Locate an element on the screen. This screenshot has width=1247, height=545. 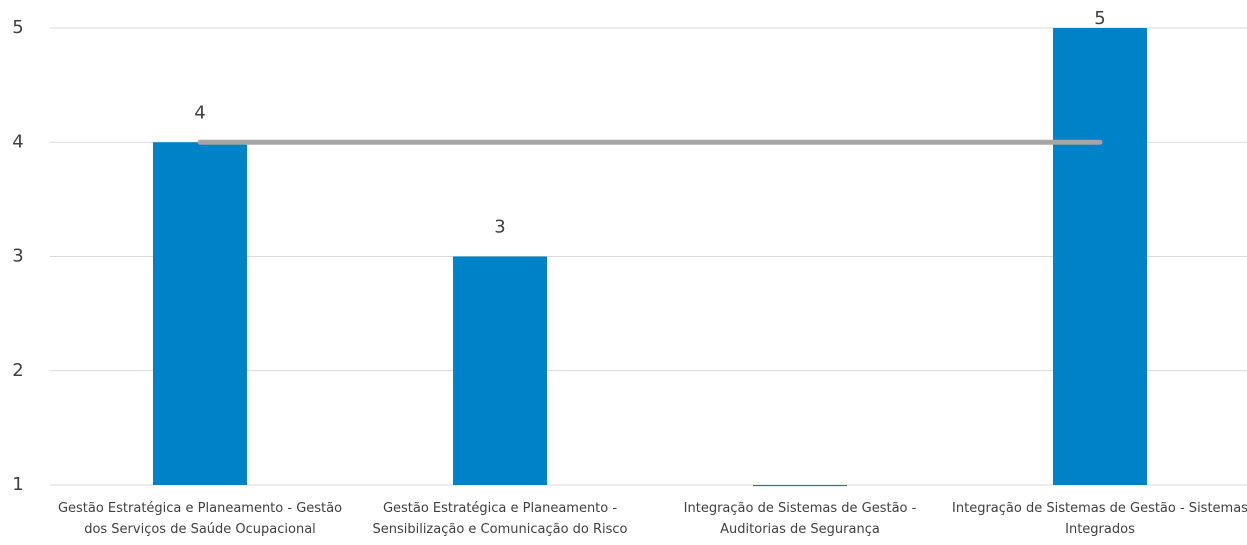
data-label: 4 is located at coordinates (199, 112).